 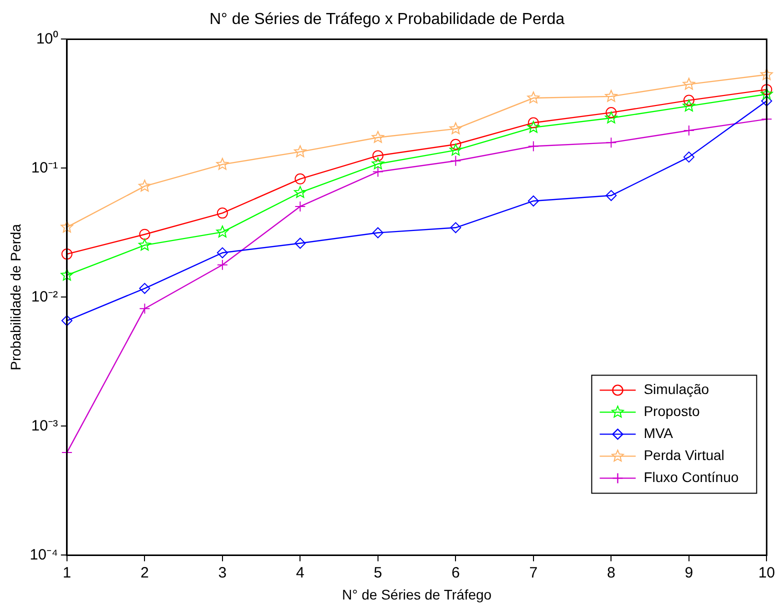 What do you see at coordinates (44, 167) in the screenshot?
I see `y-tick-label: 10⁻¹` at bounding box center [44, 167].